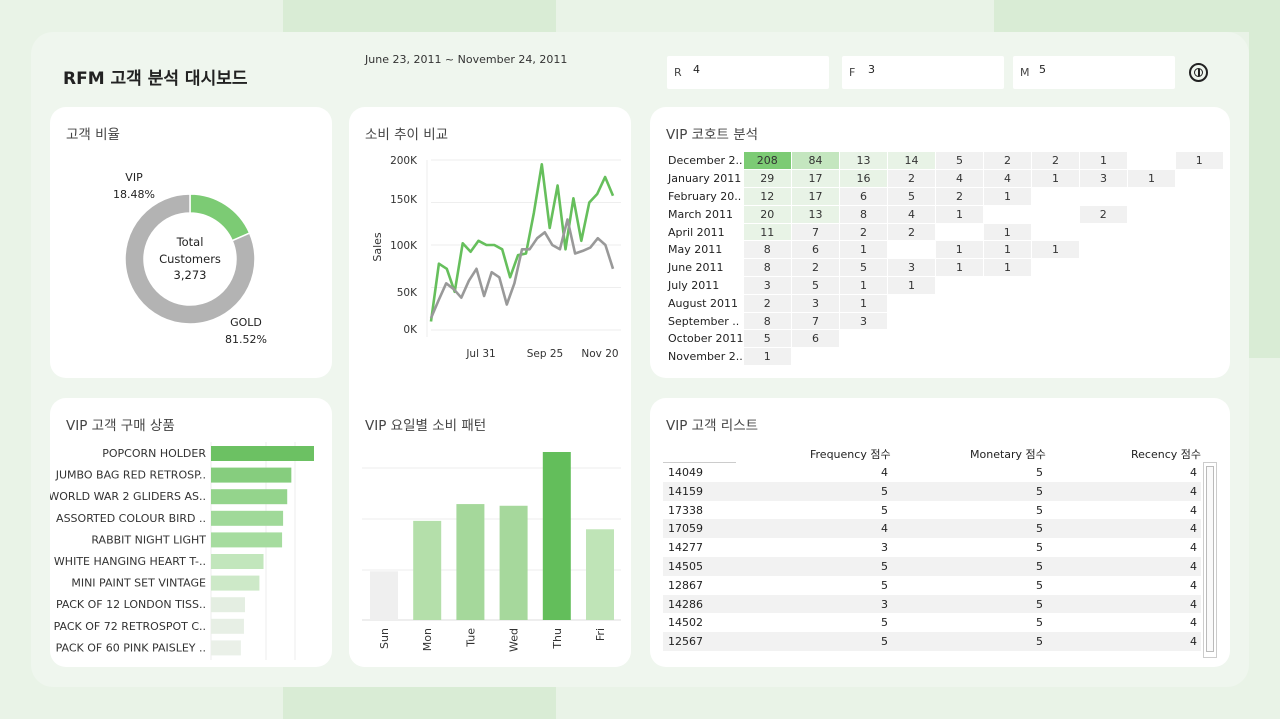  I want to click on table-row: 16713 5 5 4, so click(932, 652).